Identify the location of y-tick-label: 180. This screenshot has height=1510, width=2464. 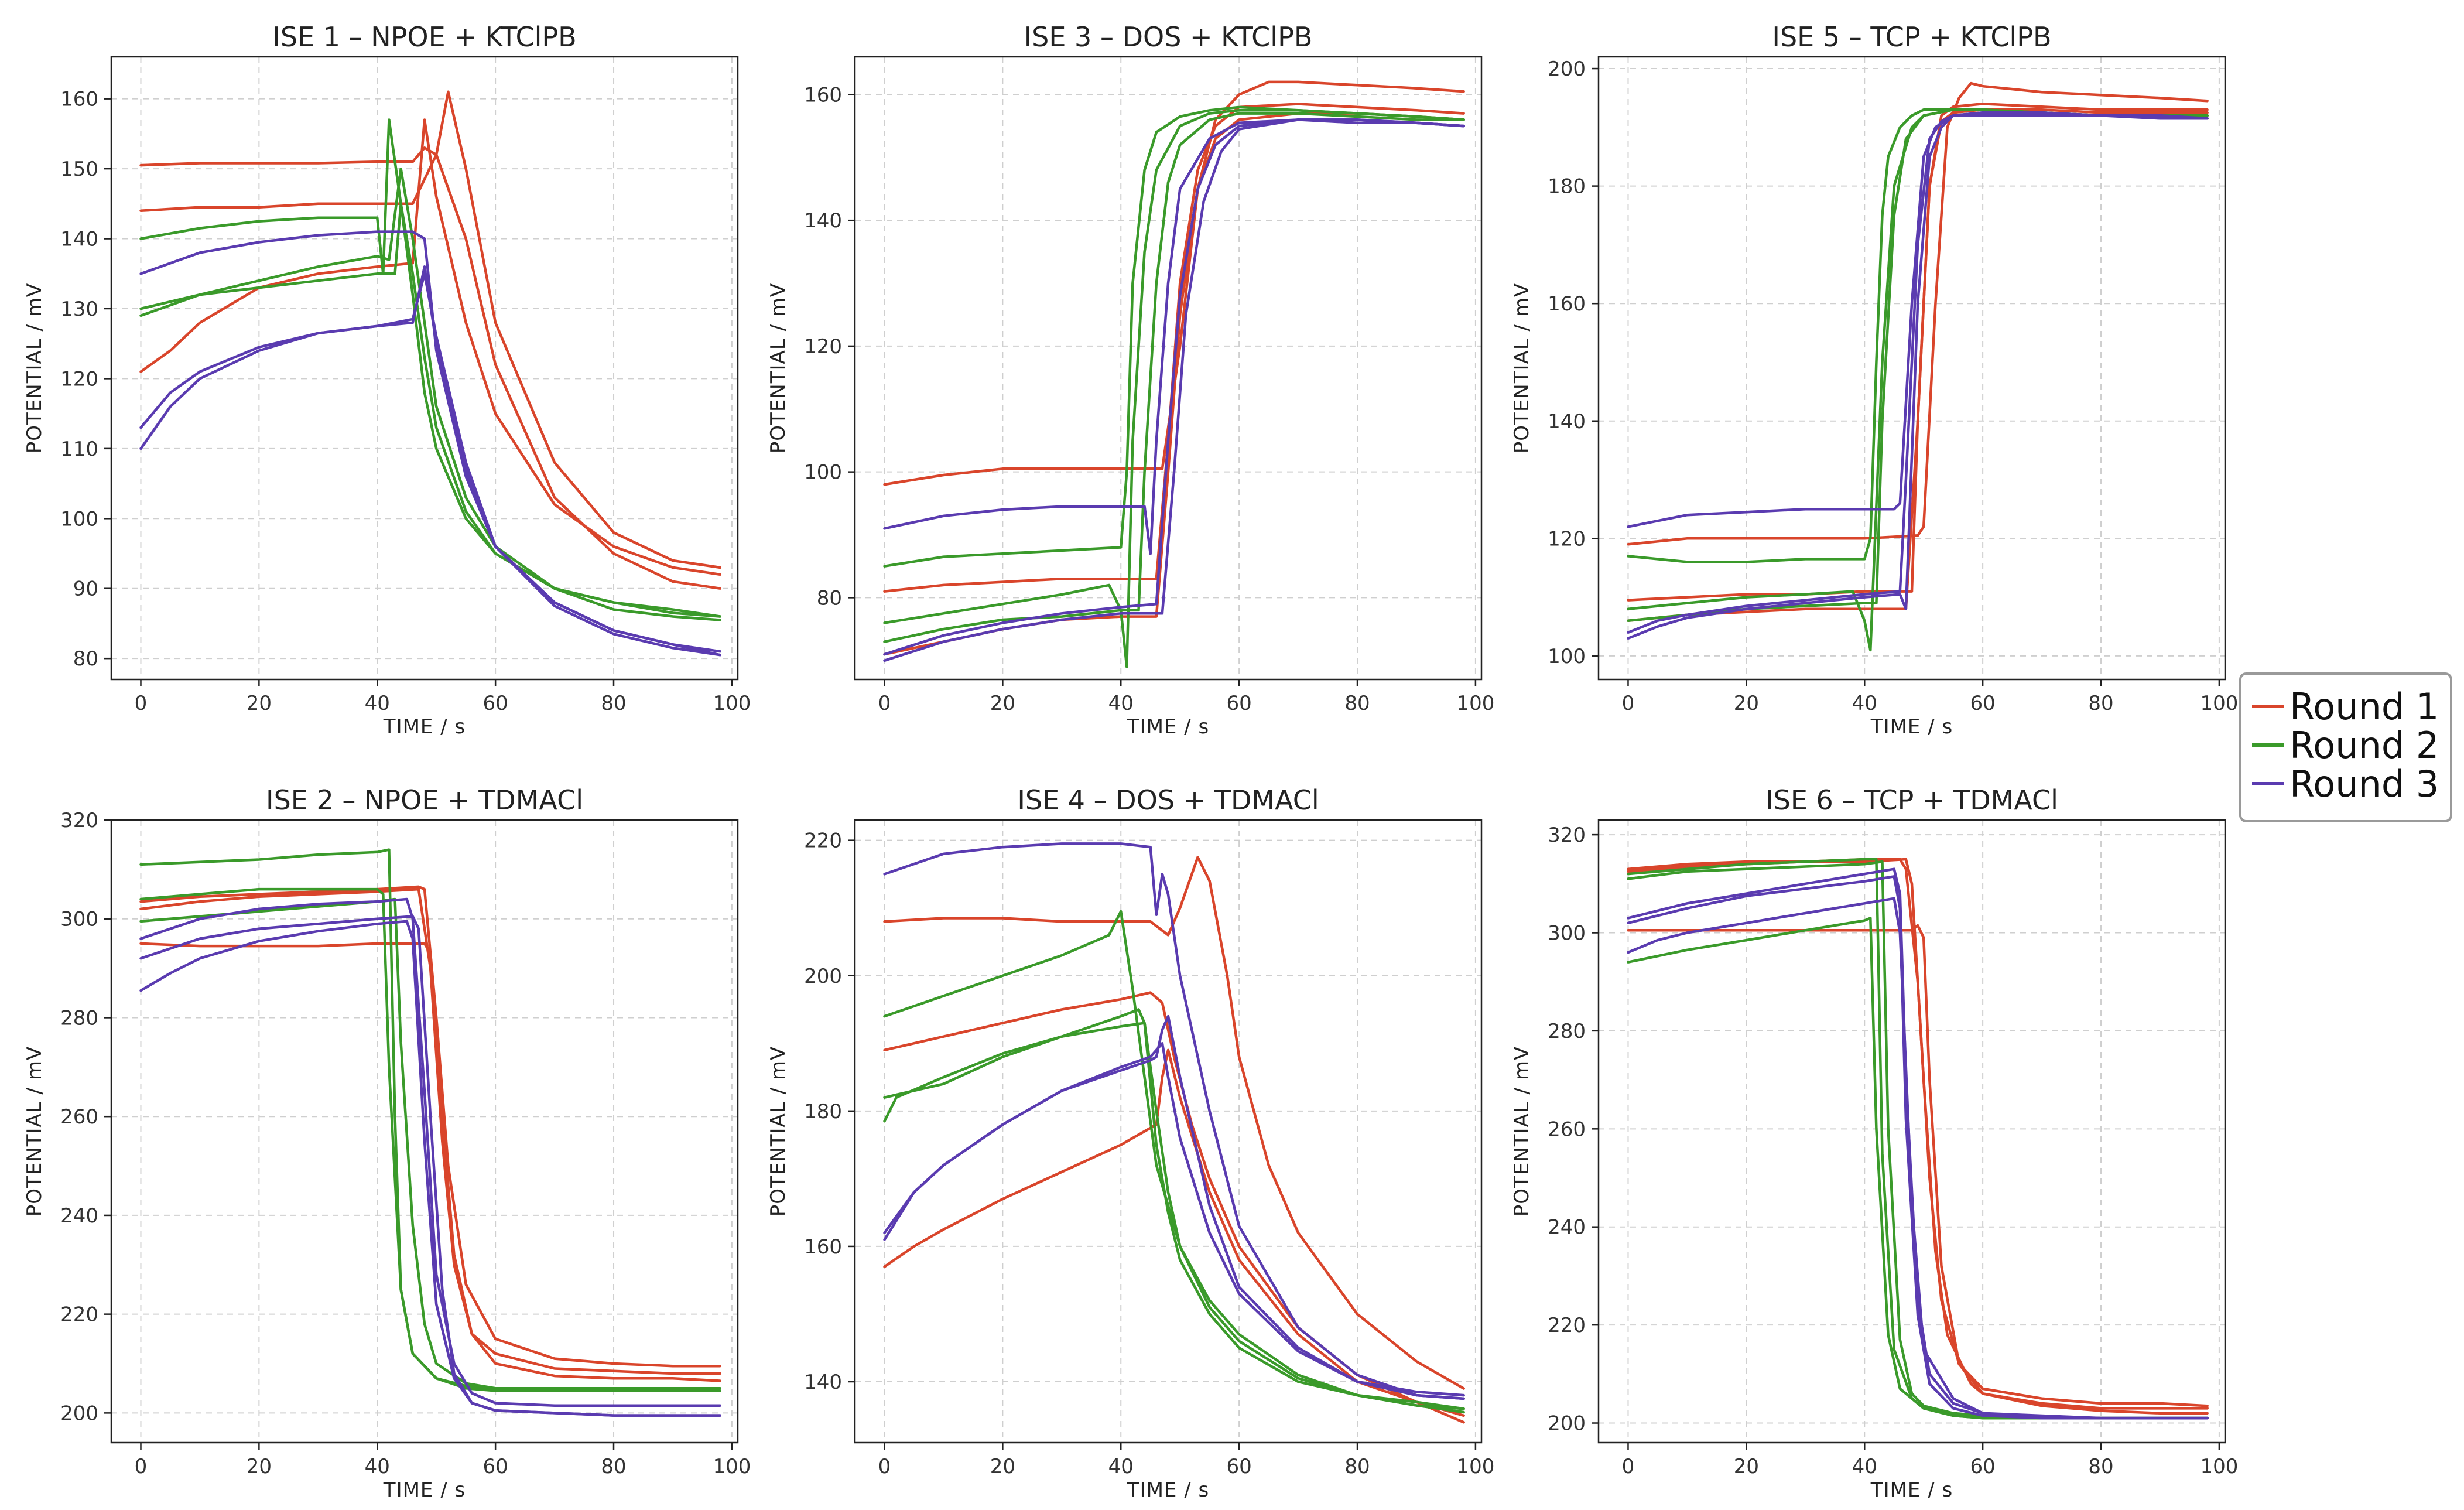
(1567, 187).